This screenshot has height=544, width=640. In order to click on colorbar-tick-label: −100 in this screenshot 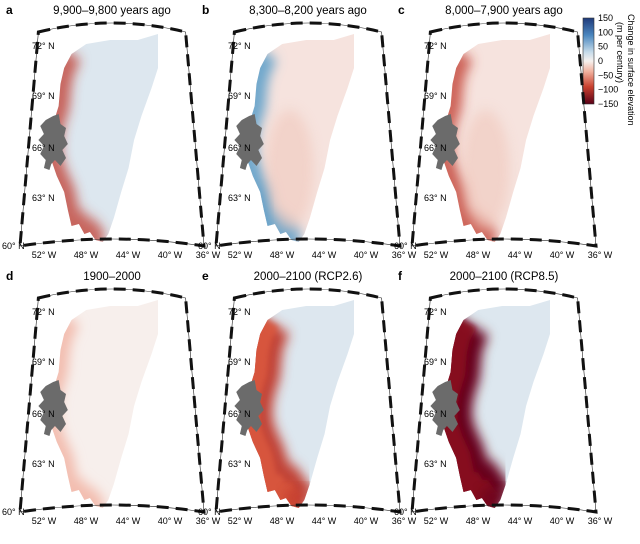, I will do `click(608, 90)`.